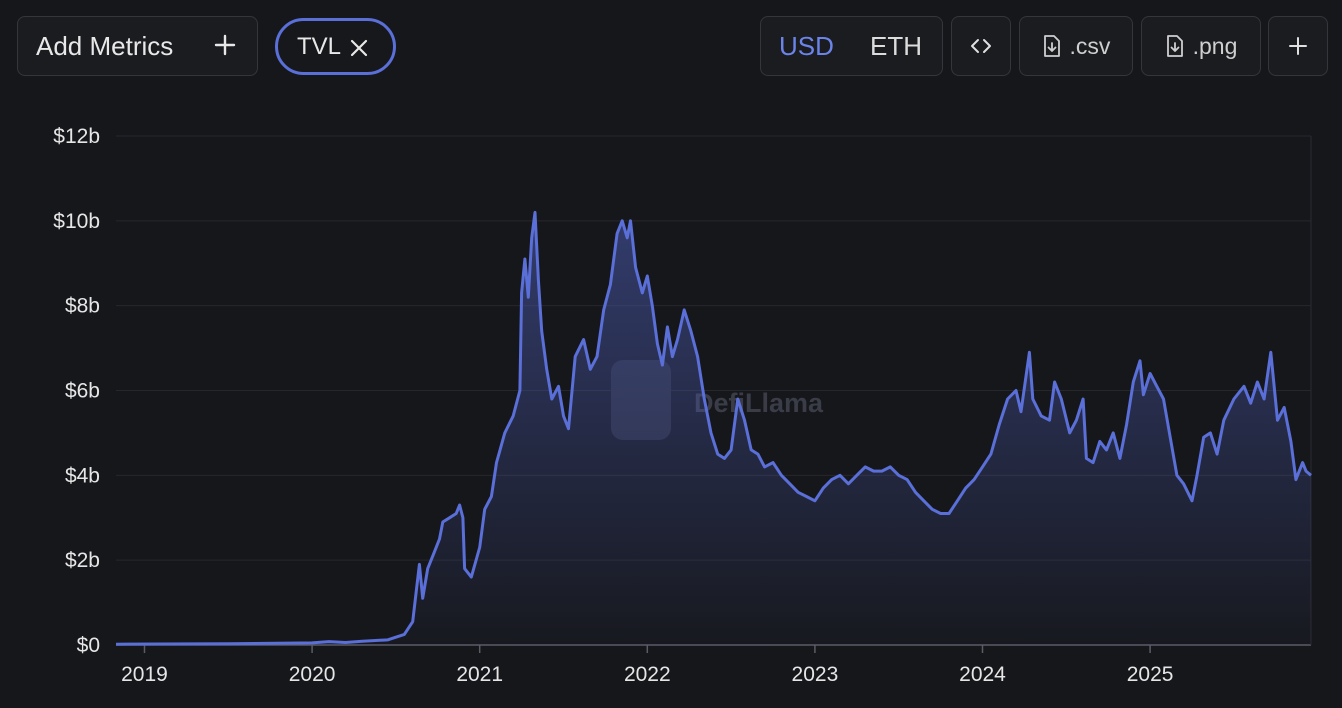 The width and height of the screenshot is (1342, 708). I want to click on download-csv-button: .csv, so click(1076, 46).